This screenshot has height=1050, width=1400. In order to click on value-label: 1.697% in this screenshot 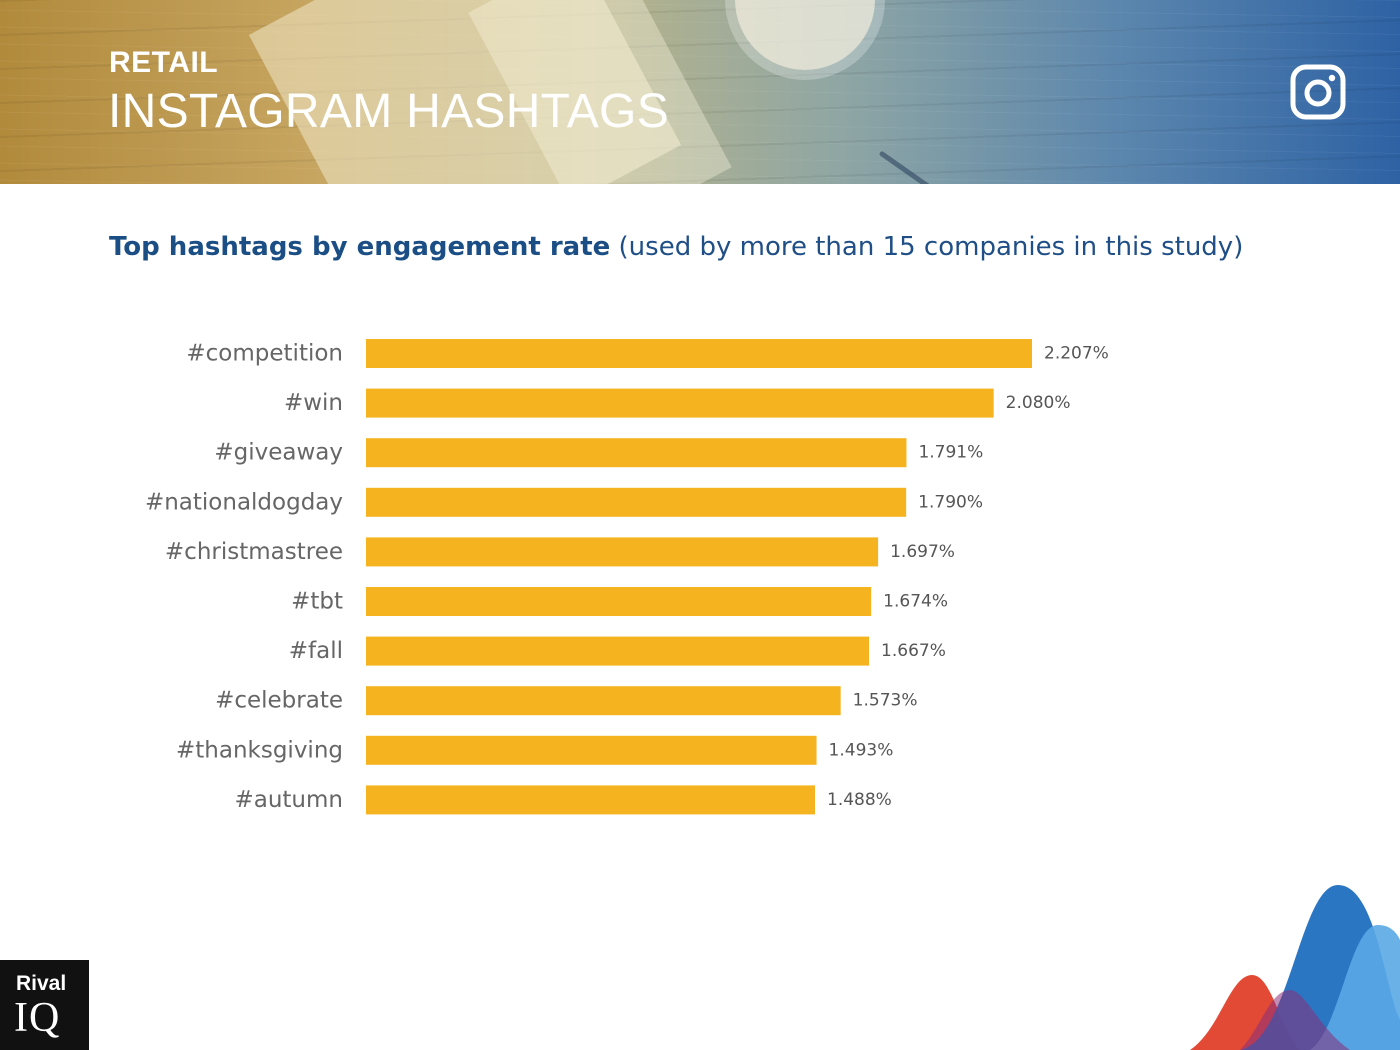, I will do `click(922, 552)`.